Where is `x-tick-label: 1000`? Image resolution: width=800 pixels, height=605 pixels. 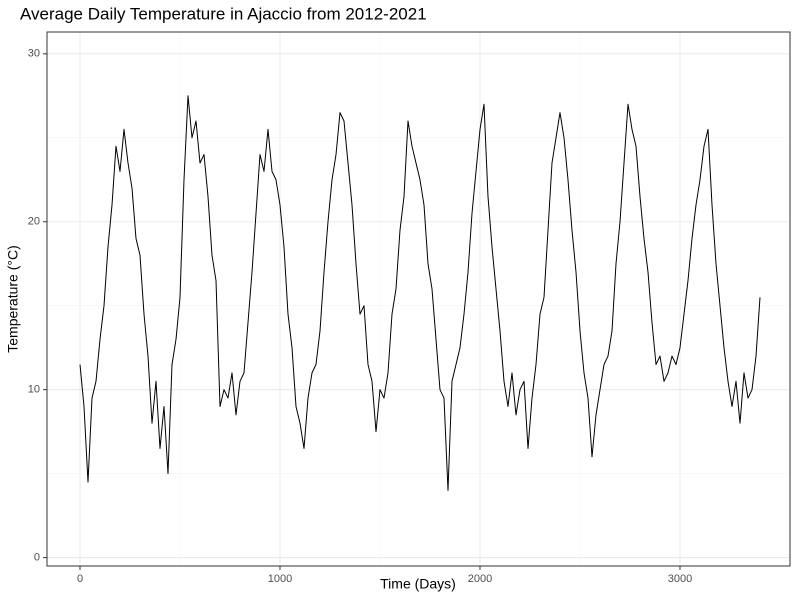
x-tick-label: 1000 is located at coordinates (280, 579).